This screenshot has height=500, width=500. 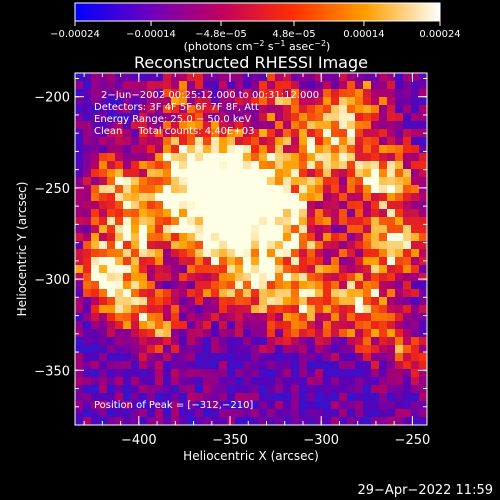 What do you see at coordinates (257, 46) in the screenshot?
I see `colorbar-unit-label: (photons cm−2 s−1 asec−2)` at bounding box center [257, 46].